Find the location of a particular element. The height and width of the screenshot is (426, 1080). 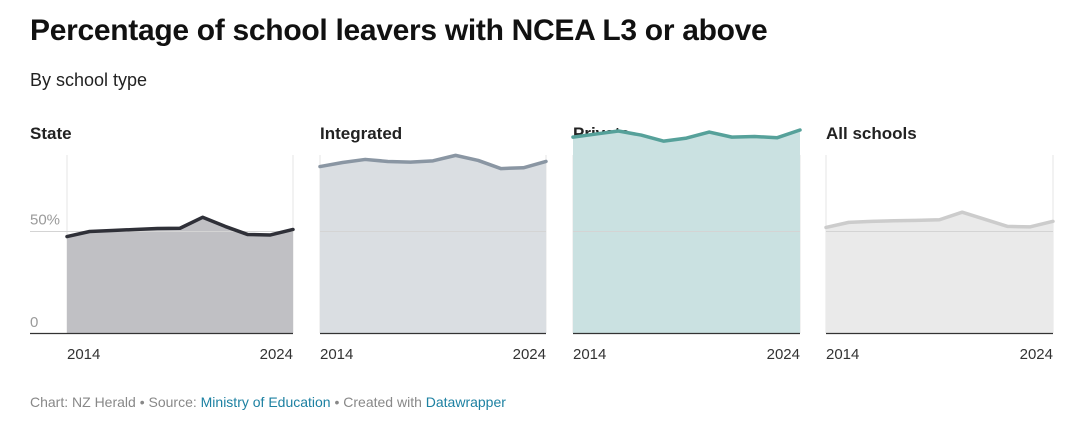

ytick-50-label: 50% is located at coordinates (45, 220).